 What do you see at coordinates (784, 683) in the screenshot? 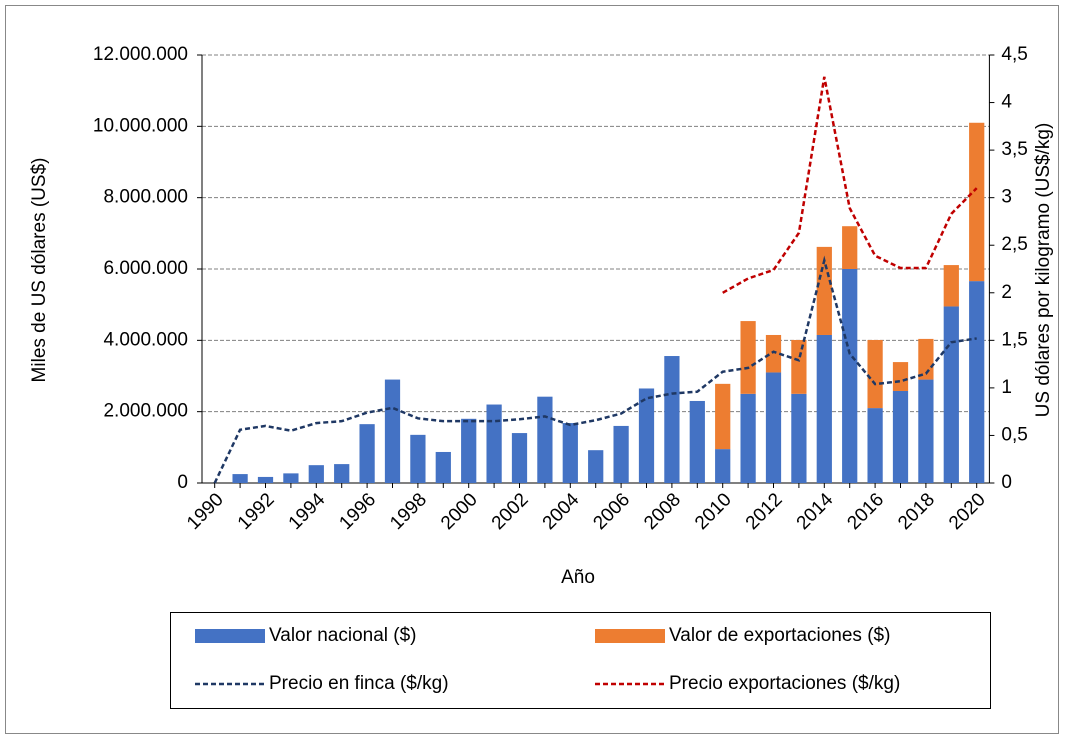
I see `legend-label: Precio exportaciones ($/kg)` at bounding box center [784, 683].